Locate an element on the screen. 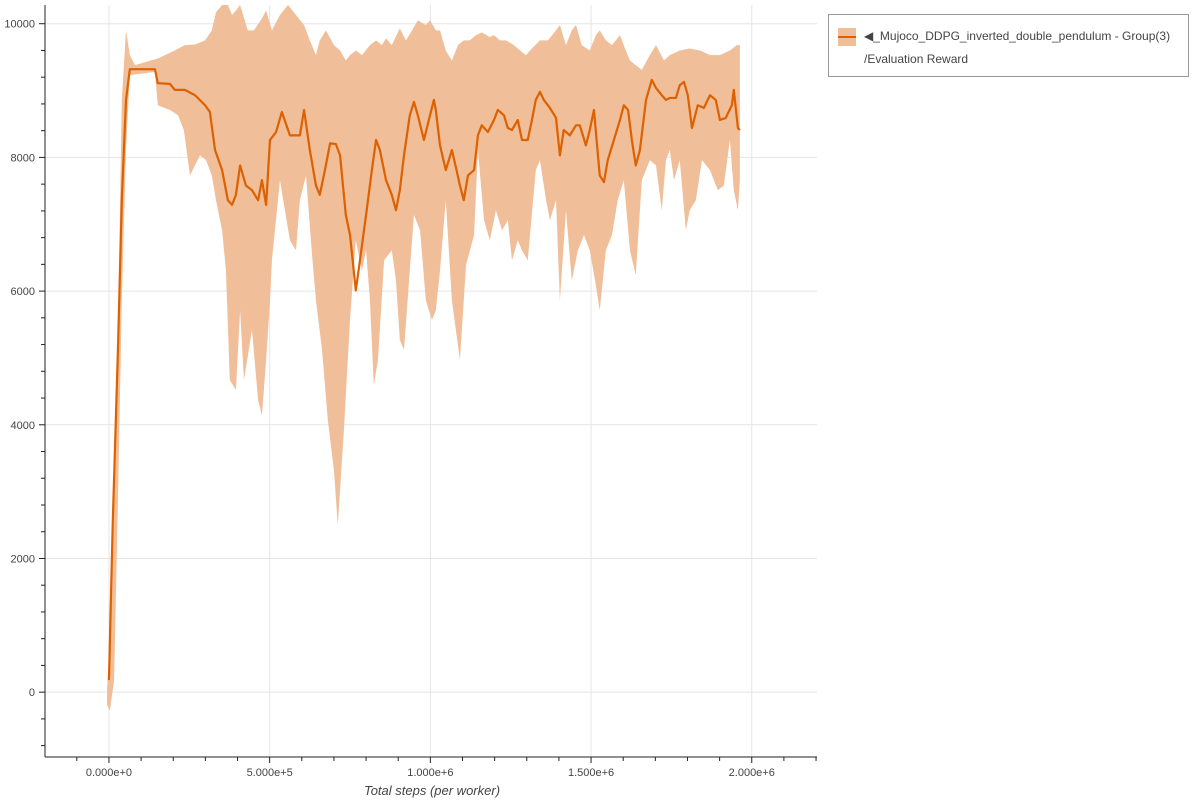 The image size is (1200, 800). x-tick-label: 0.000e+0 is located at coordinates (109, 773).